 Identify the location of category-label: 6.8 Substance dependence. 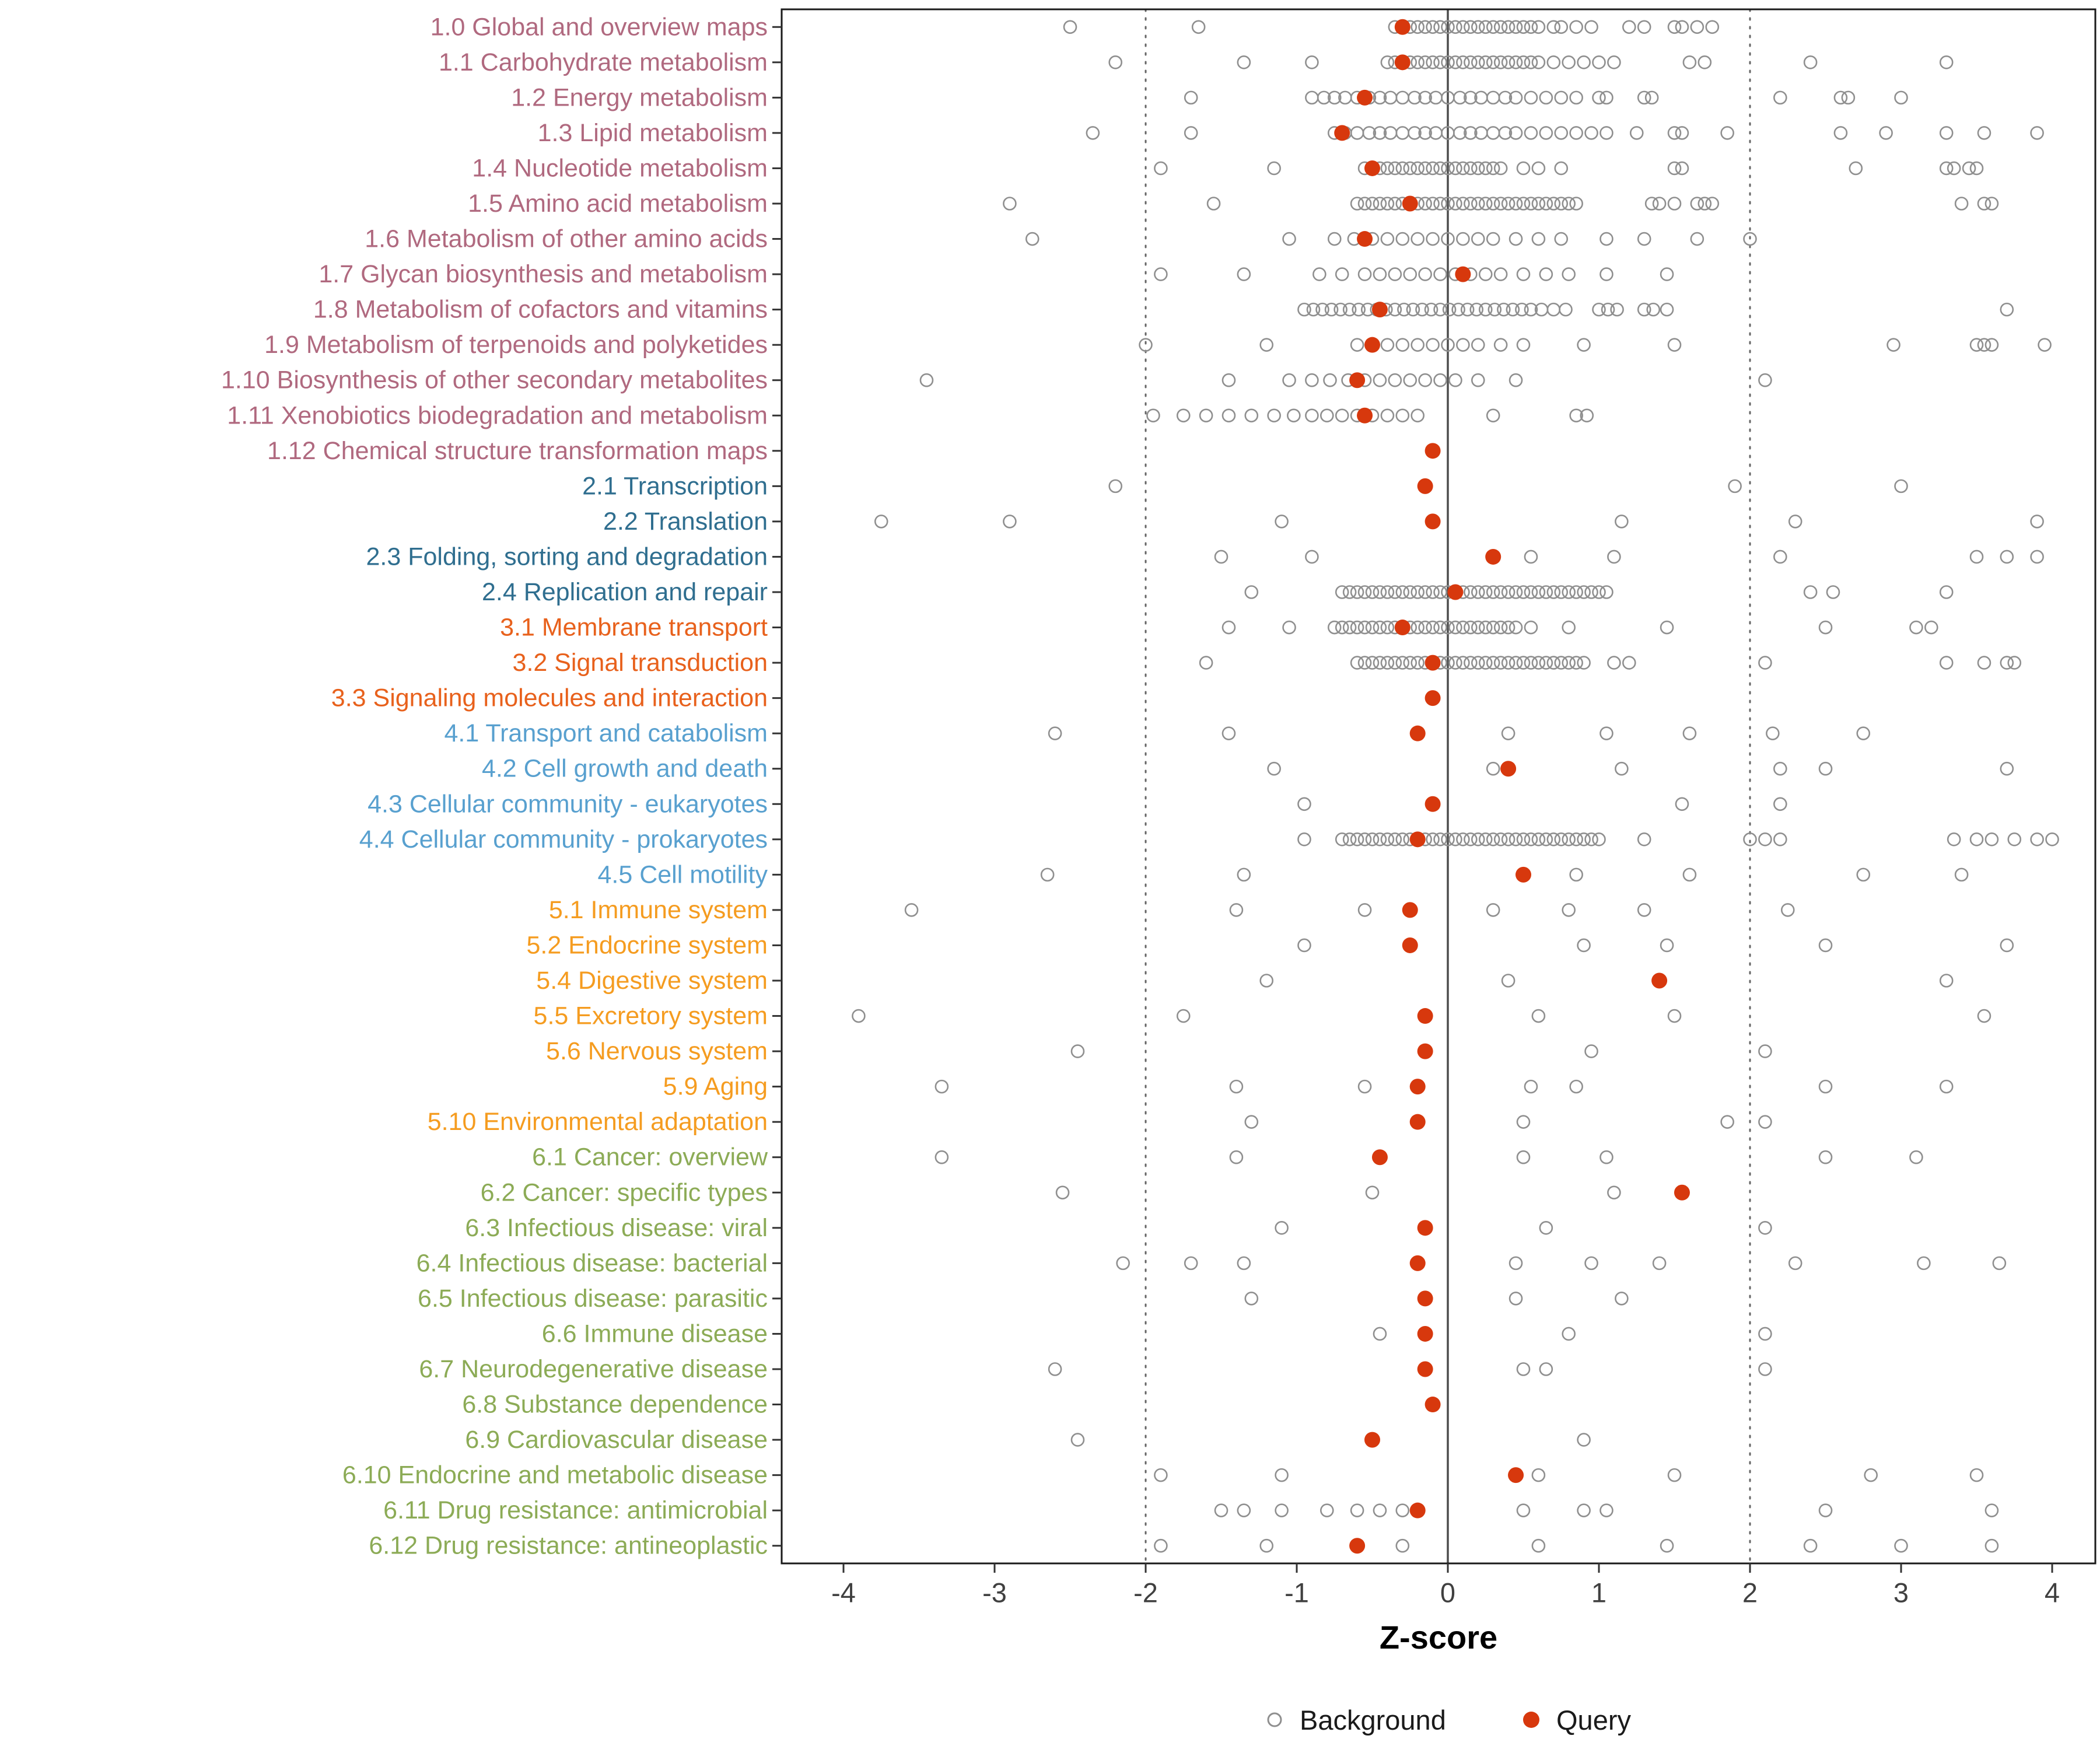
(615, 1405).